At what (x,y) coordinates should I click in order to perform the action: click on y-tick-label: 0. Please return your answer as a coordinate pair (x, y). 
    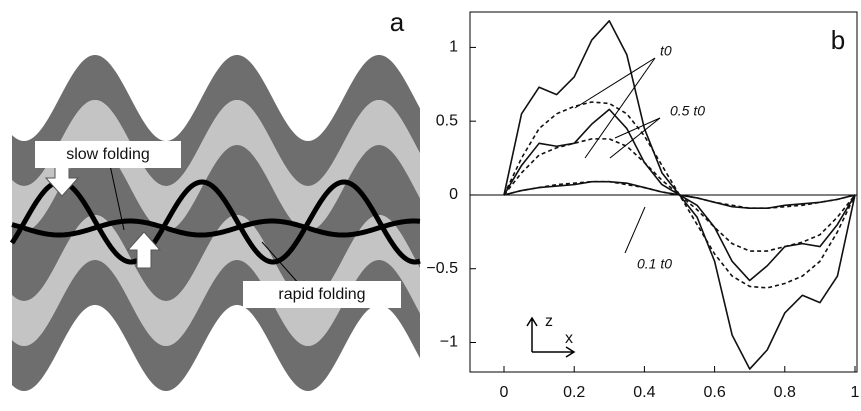
    Looking at the image, I should click on (453, 194).